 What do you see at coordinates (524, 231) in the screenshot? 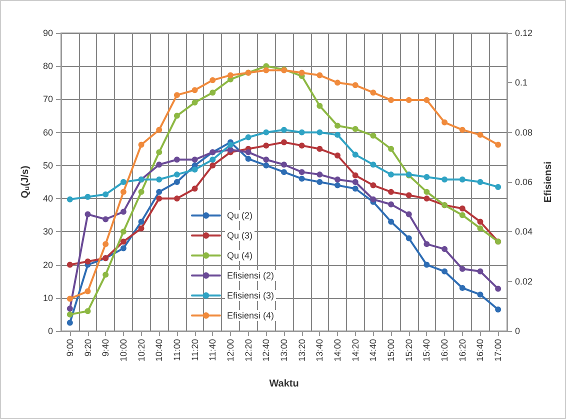
I see `y2-tick-label: 0.04` at bounding box center [524, 231].